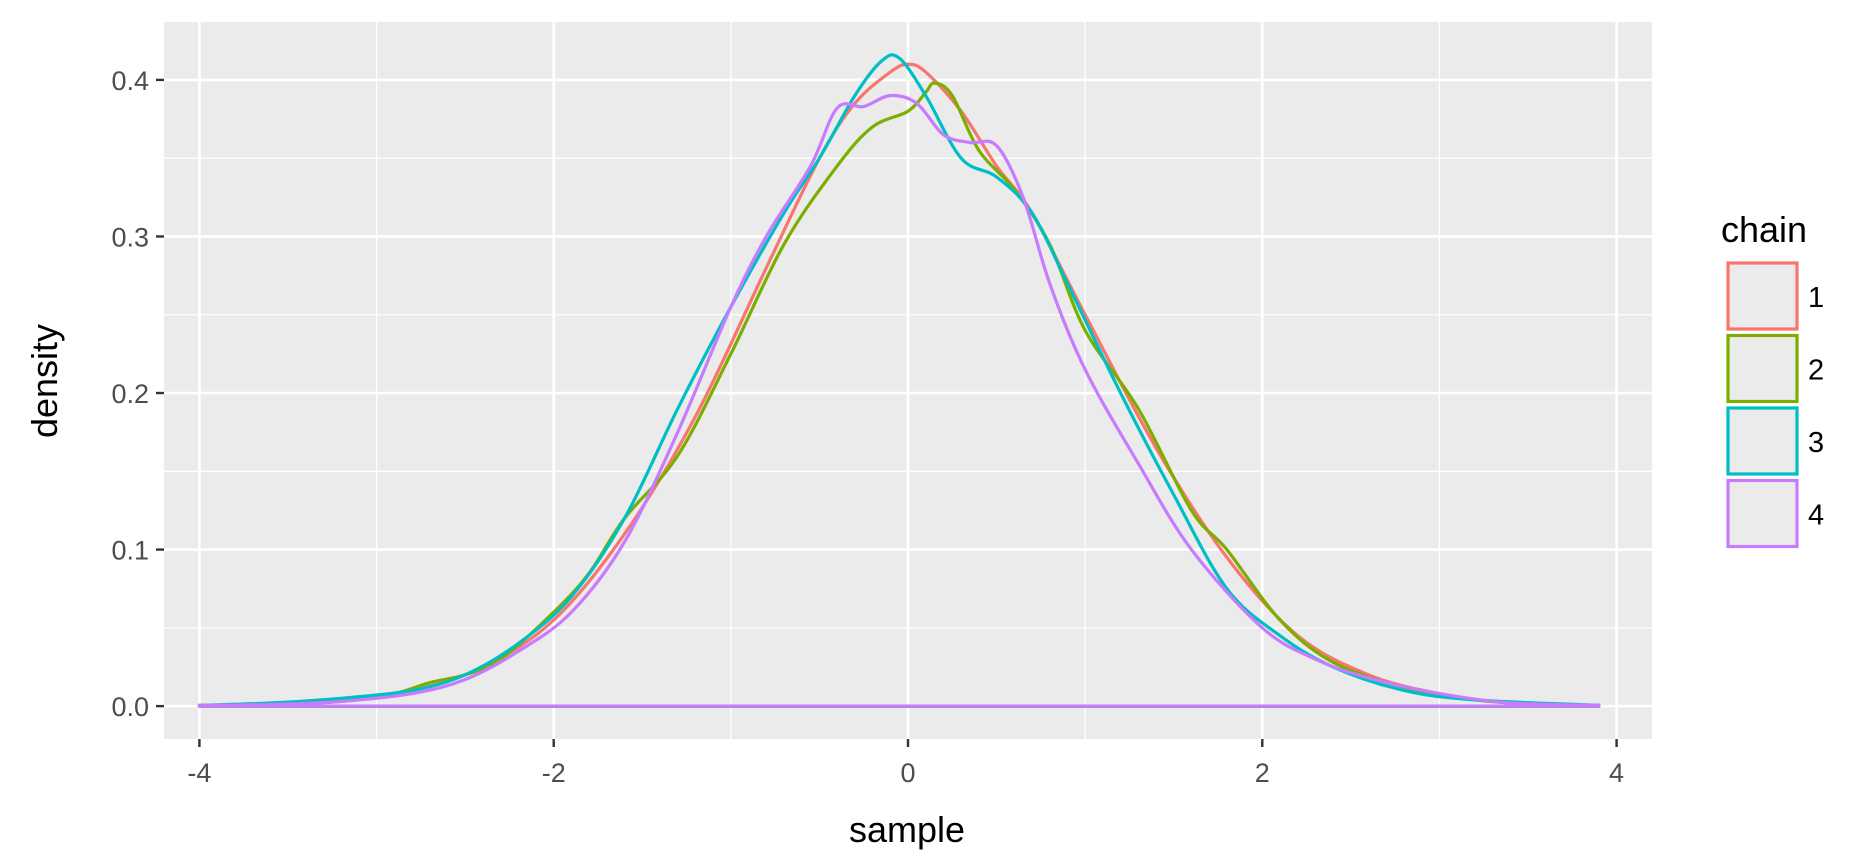 Image resolution: width=1856 pixels, height=868 pixels. I want to click on legend: chain 1 2 3 4, so click(1772, 379).